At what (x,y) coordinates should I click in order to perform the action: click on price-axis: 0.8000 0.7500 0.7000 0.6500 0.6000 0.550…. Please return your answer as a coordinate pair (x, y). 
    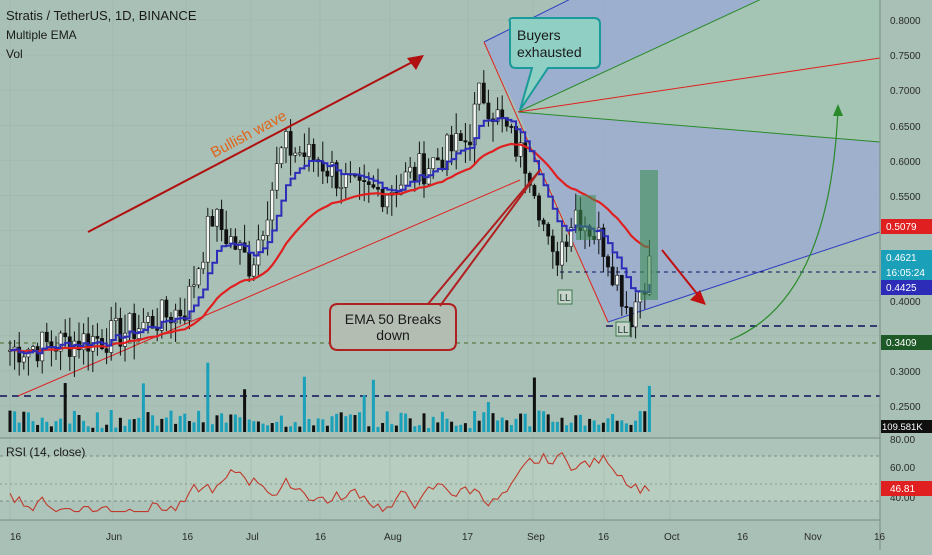
    Looking at the image, I should click on (905, 214).